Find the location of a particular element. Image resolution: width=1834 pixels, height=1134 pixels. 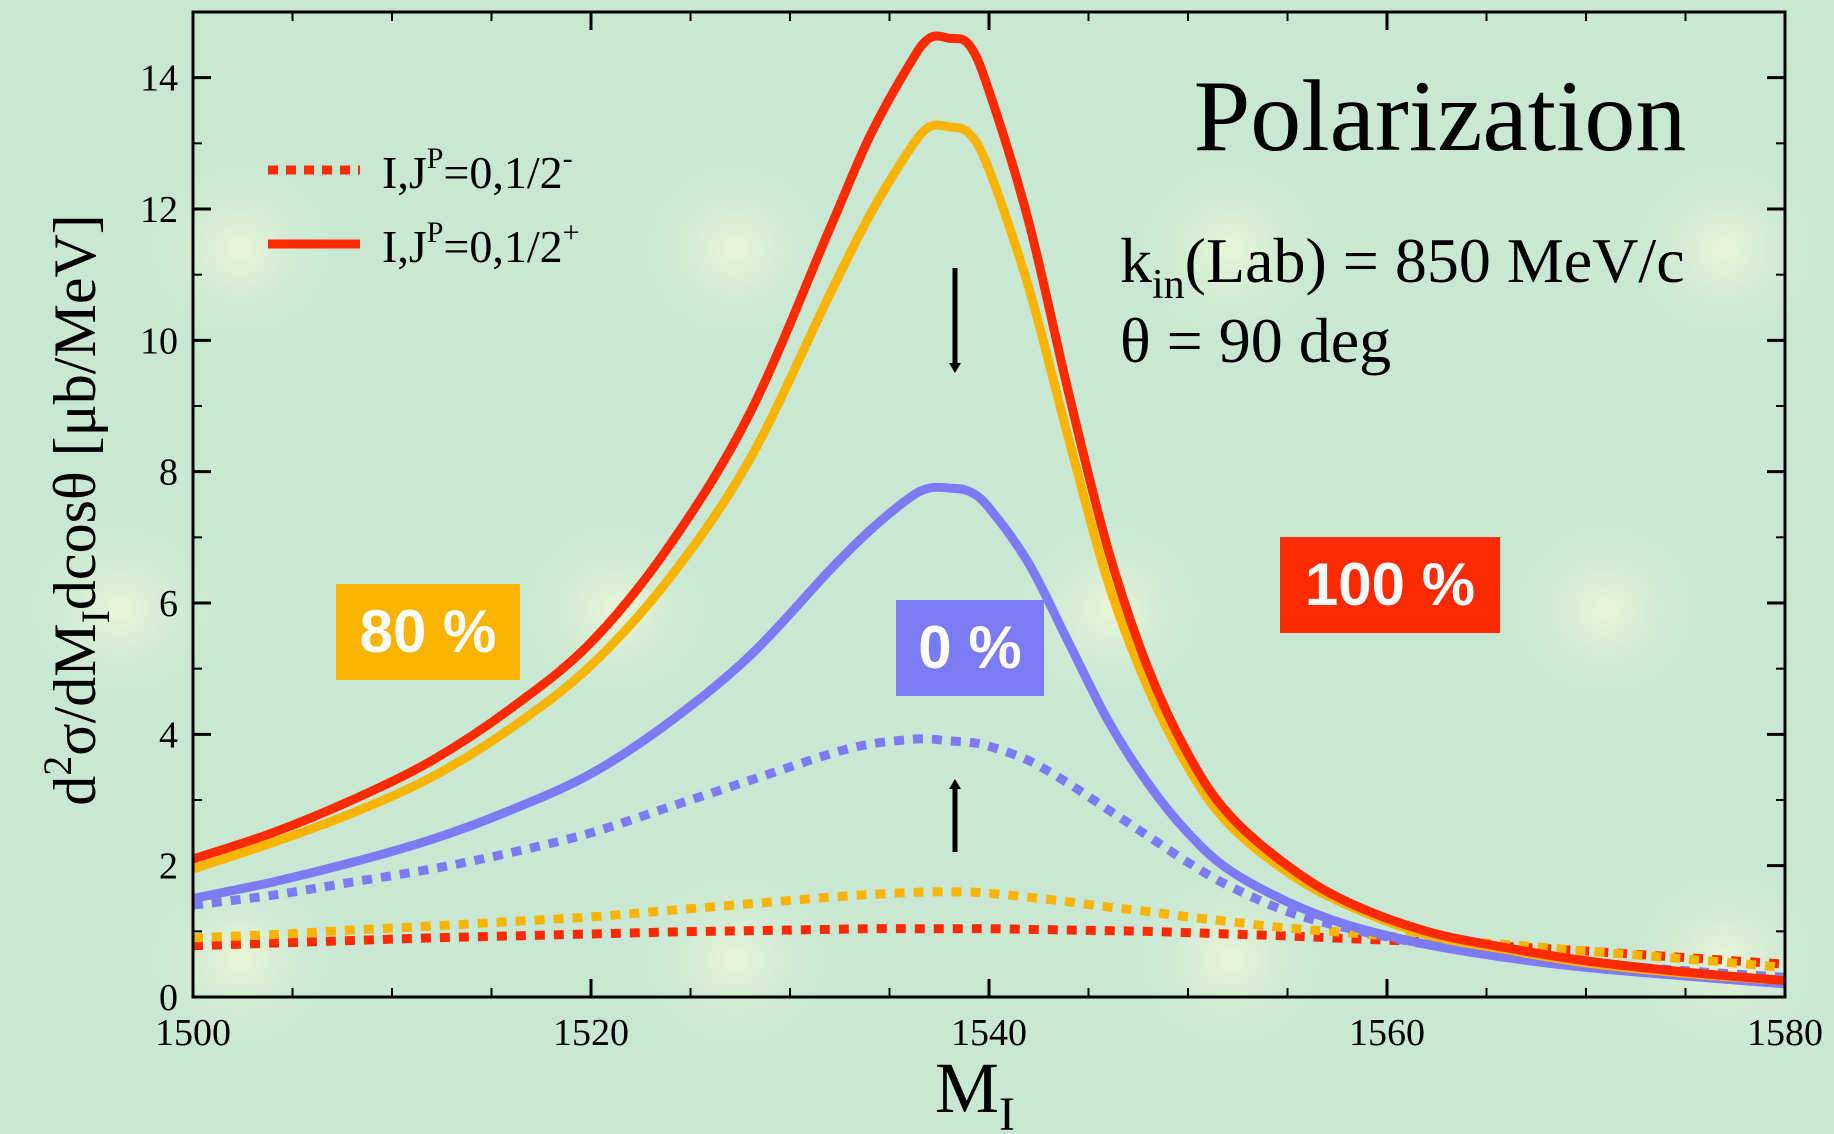

y-tick-label: 4 is located at coordinates (168, 735).